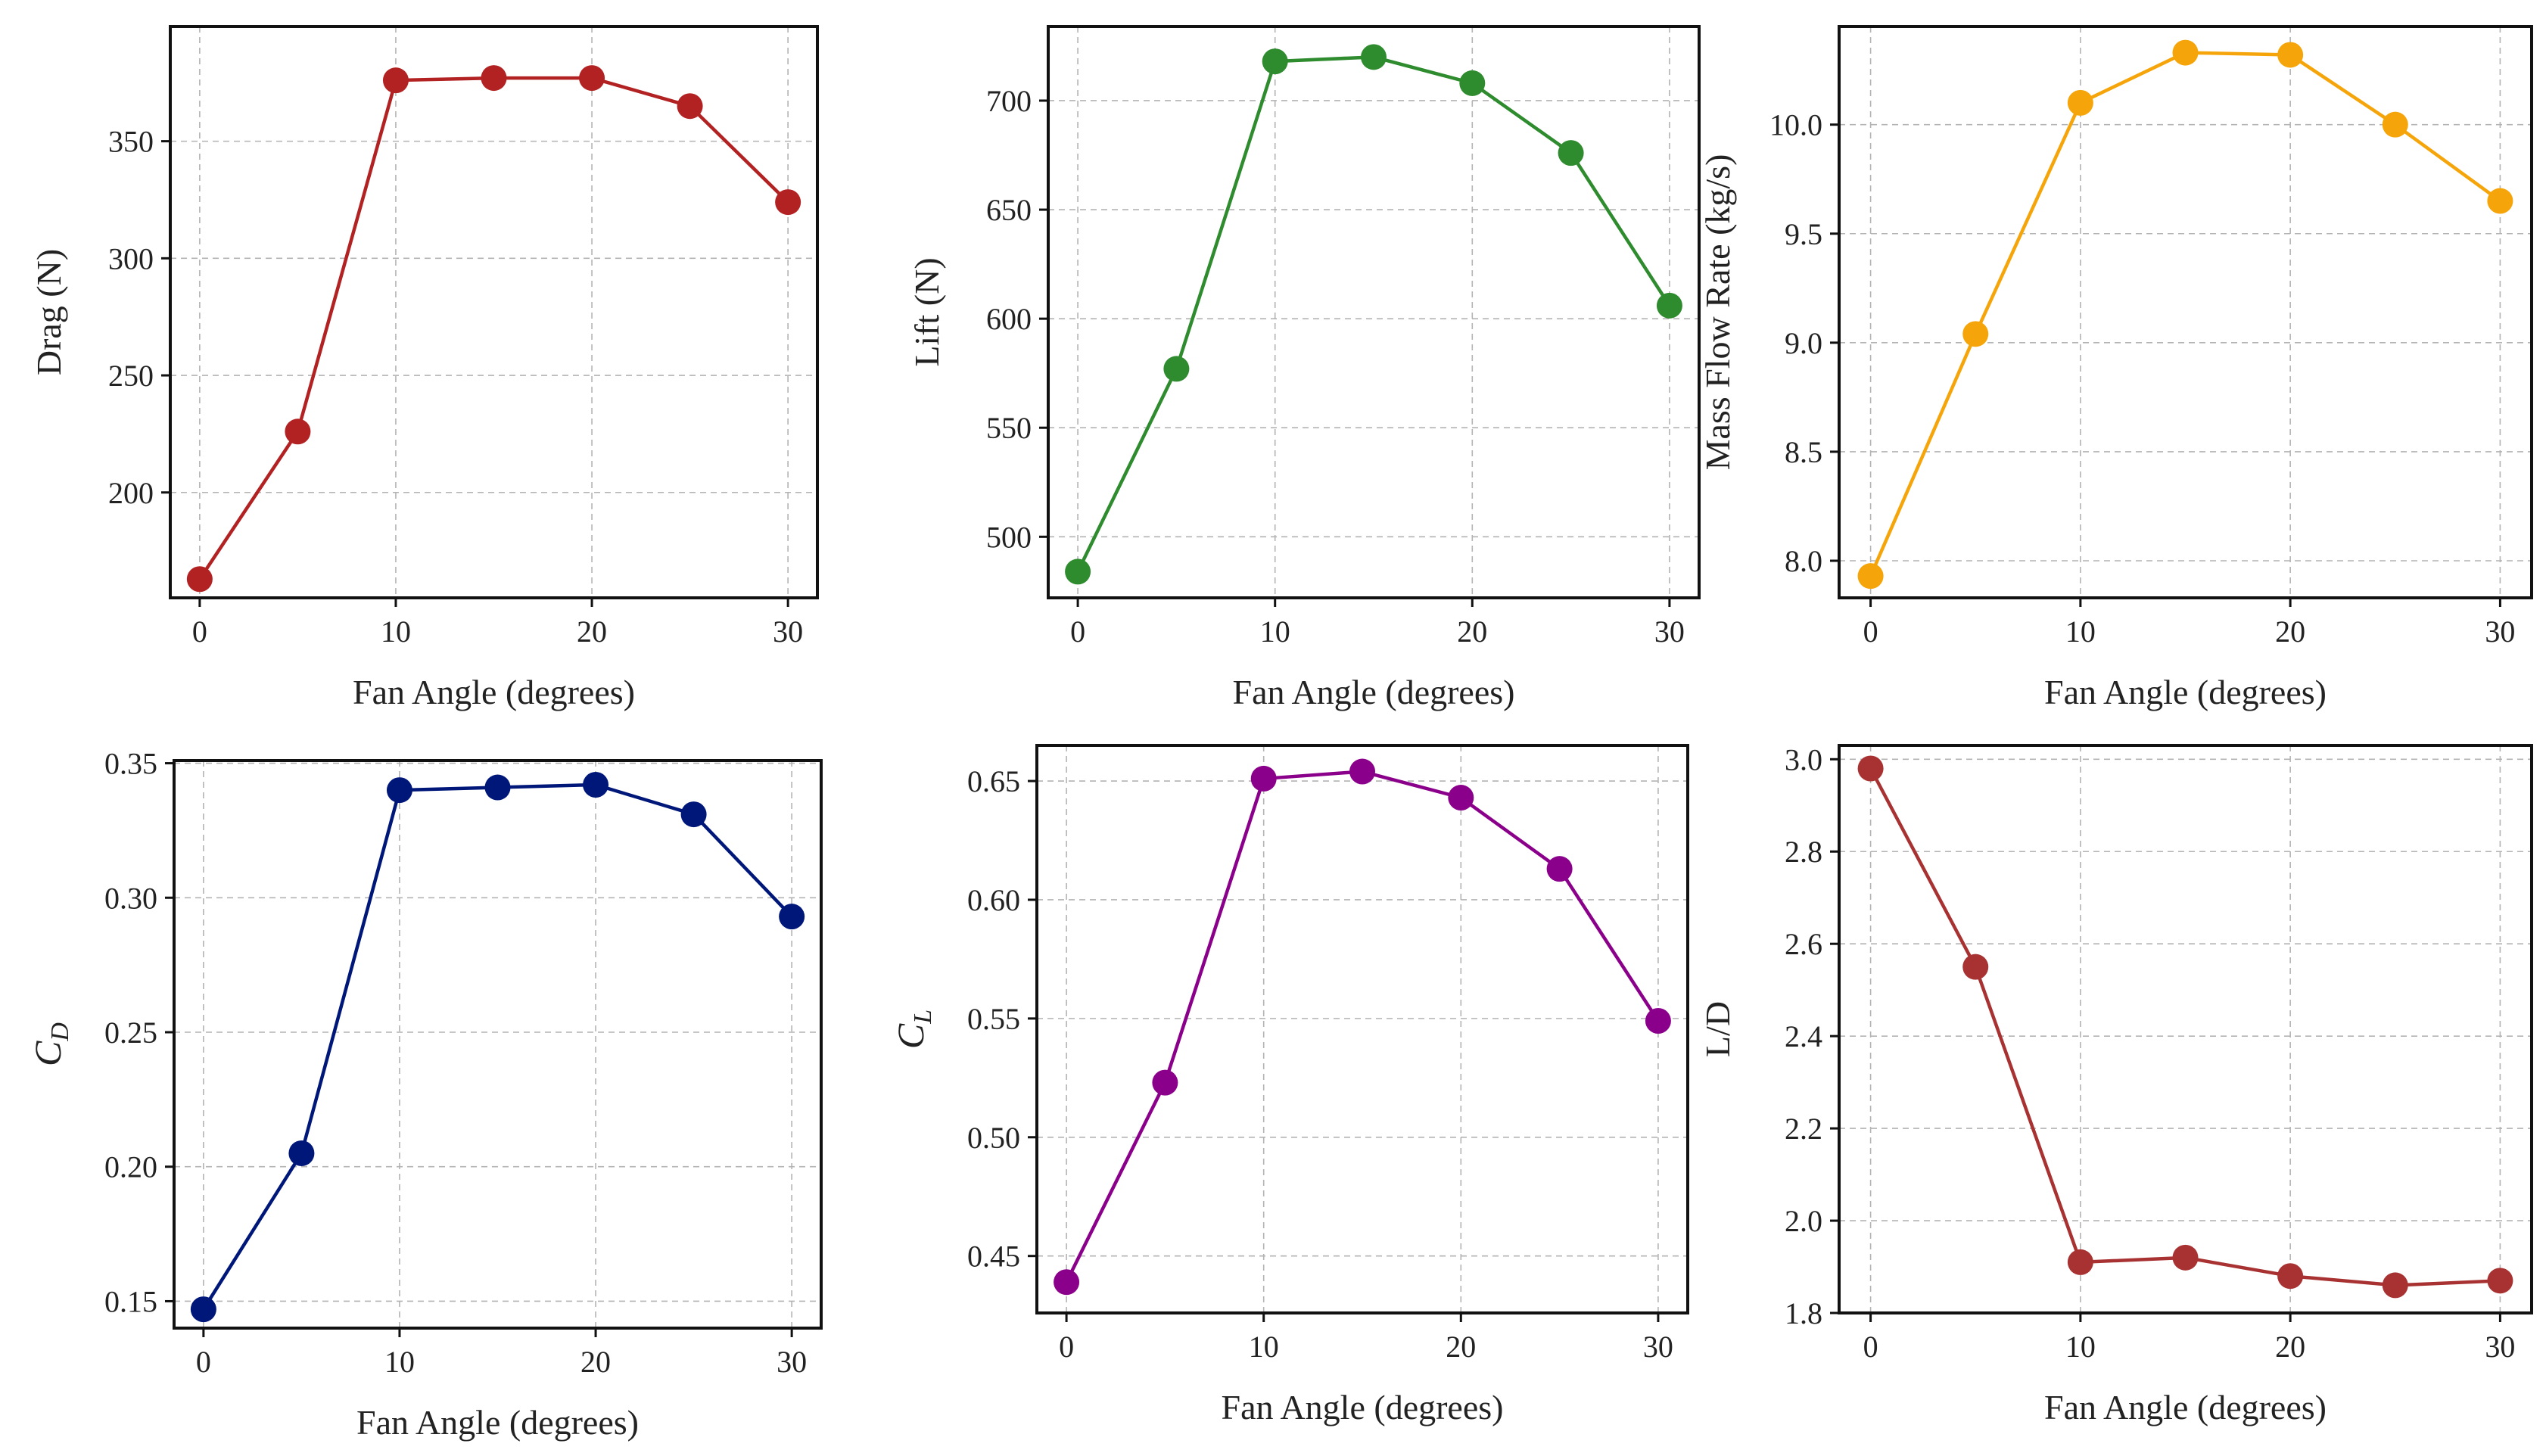 The image size is (2546, 1456). Describe the element at coordinates (1804, 1036) in the screenshot. I see `y-tick-label: 2.4` at that location.